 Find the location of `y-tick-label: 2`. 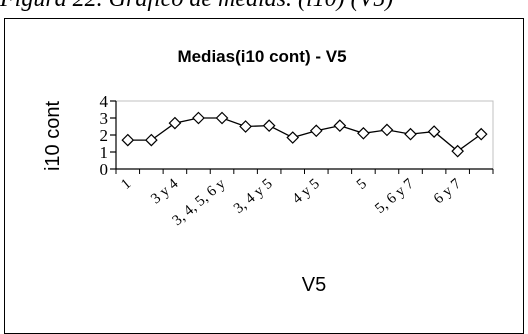

y-tick-label: 2 is located at coordinates (104, 135).